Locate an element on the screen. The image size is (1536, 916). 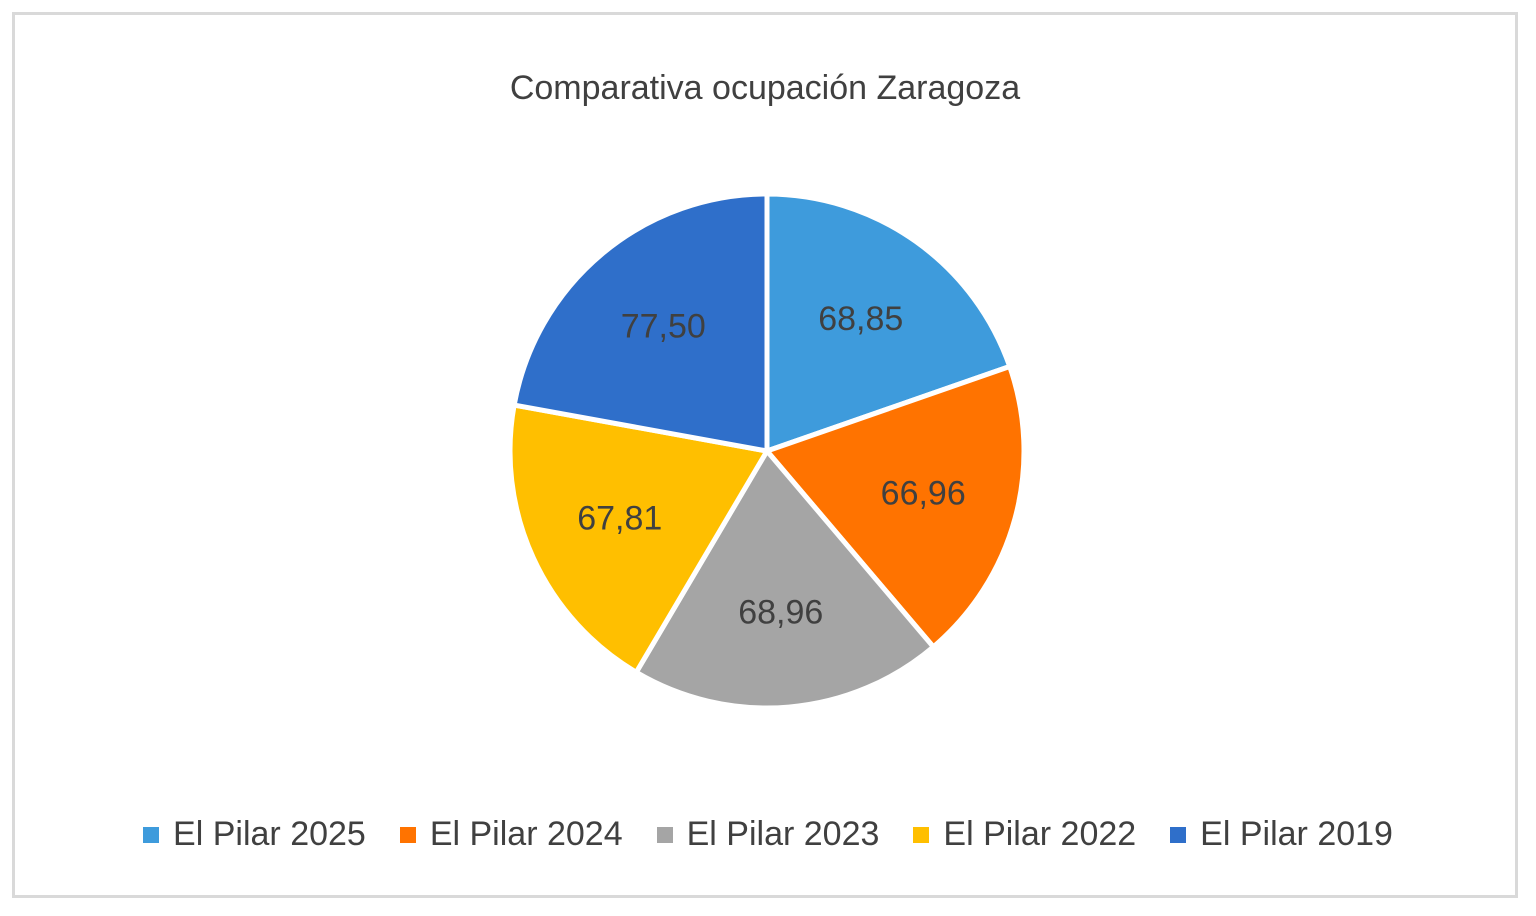
data-label: 68,85 is located at coordinates (860, 319).